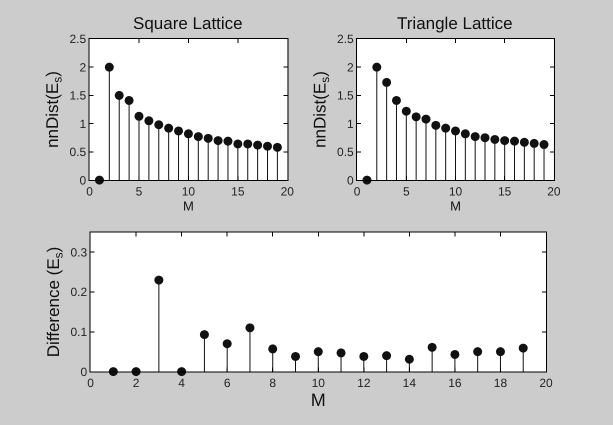 Image resolution: width=613 pixels, height=425 pixels. I want to click on y-tick-label: 0.3, so click(79, 252).